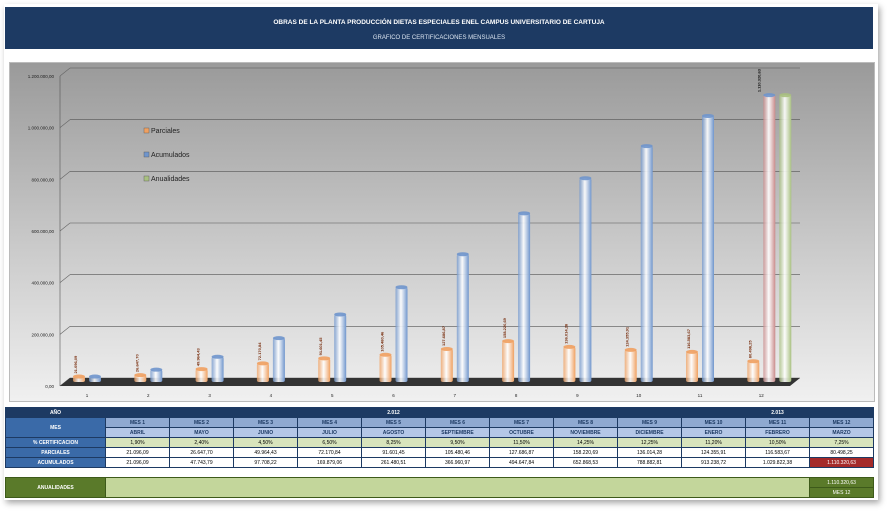 The height and width of the screenshot is (512, 887). I want to click on x-tick-label: 9, so click(577, 395).